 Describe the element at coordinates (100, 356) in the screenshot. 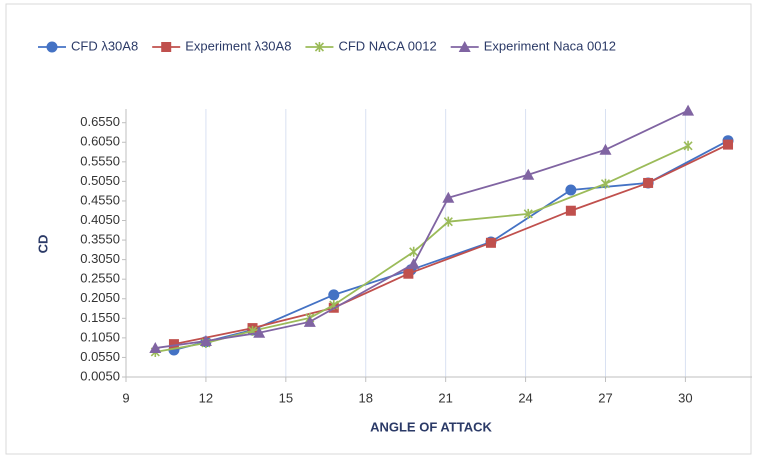

I see `y-tick-label: 0.0550` at that location.